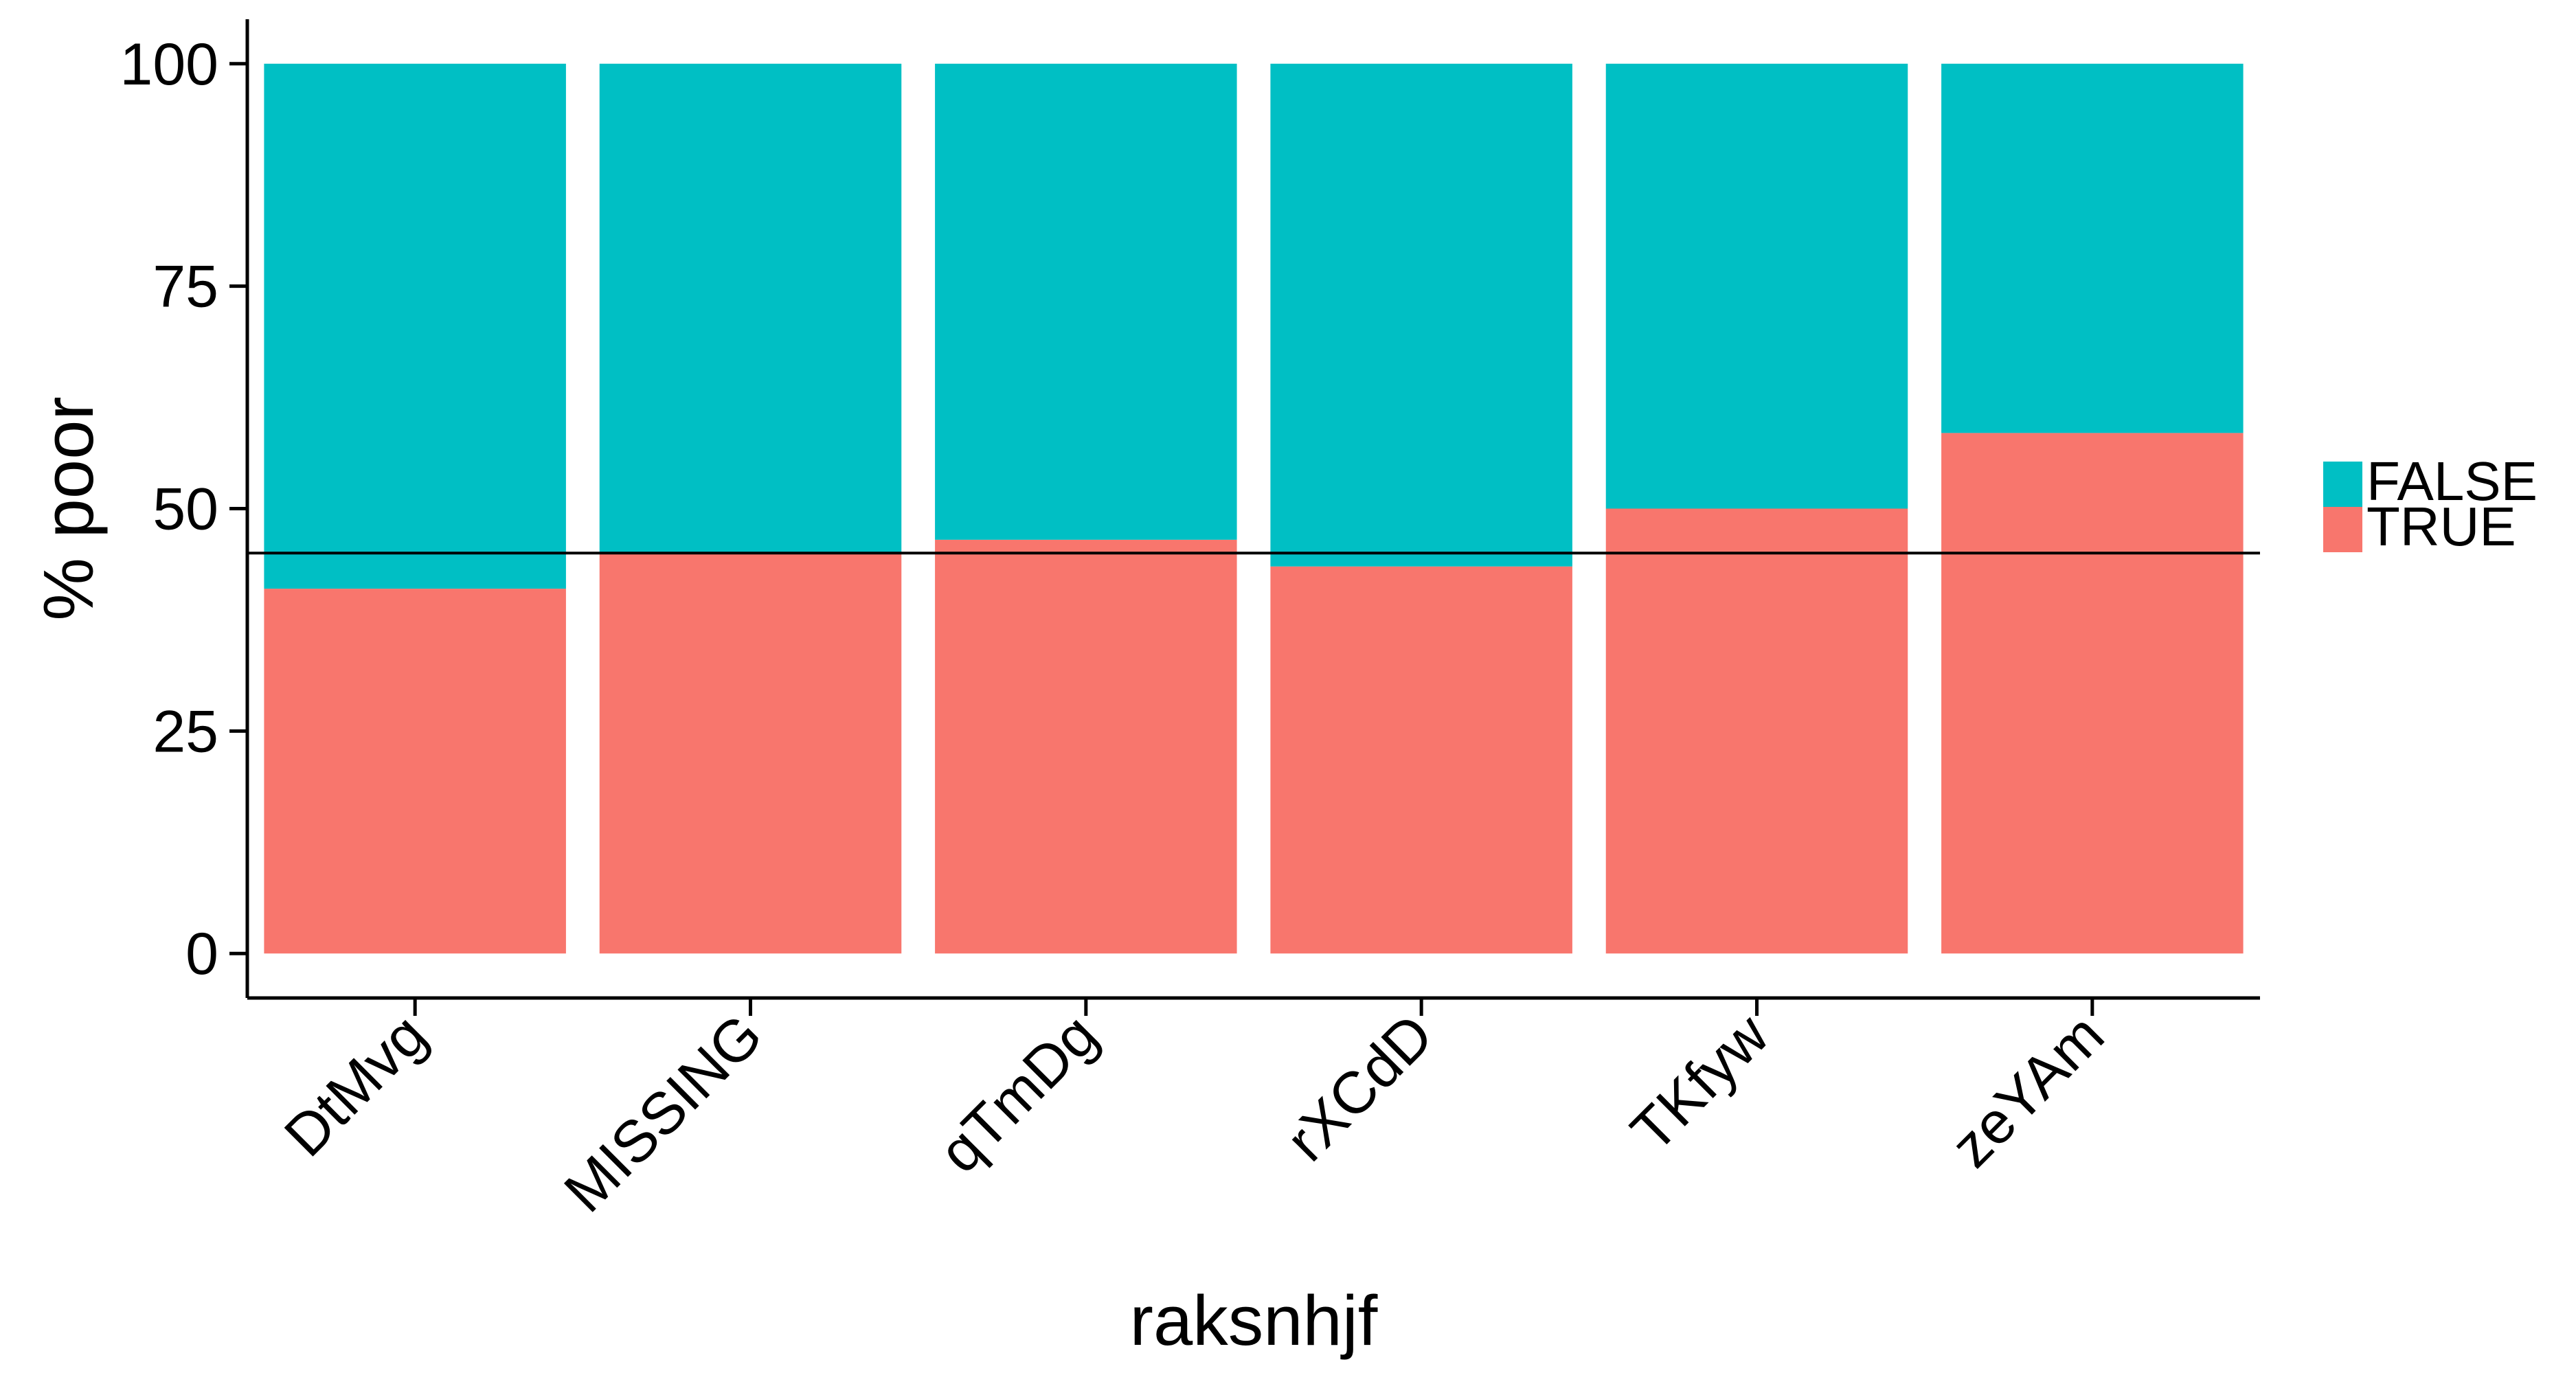 This screenshot has height=1373, width=2576. Describe the element at coordinates (1756, 731) in the screenshot. I see `bar-true-tkfyw` at that location.